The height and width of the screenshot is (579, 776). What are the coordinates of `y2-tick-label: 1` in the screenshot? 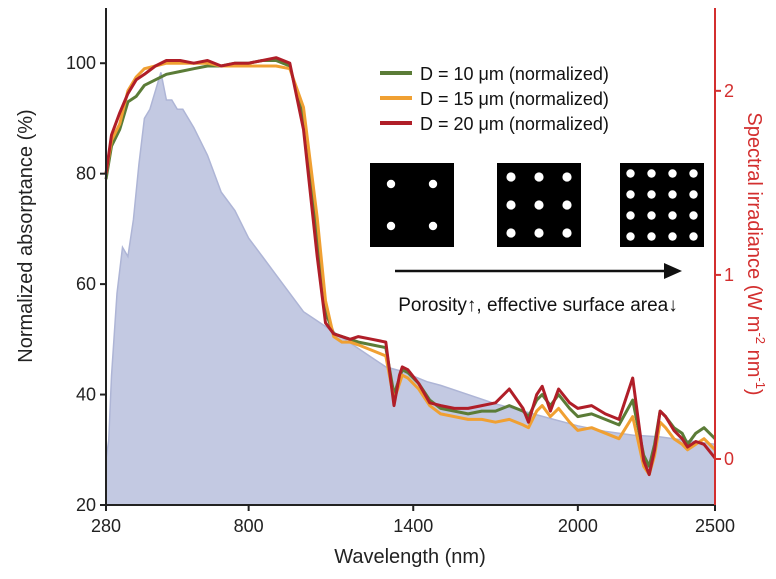 It's located at (729, 275).